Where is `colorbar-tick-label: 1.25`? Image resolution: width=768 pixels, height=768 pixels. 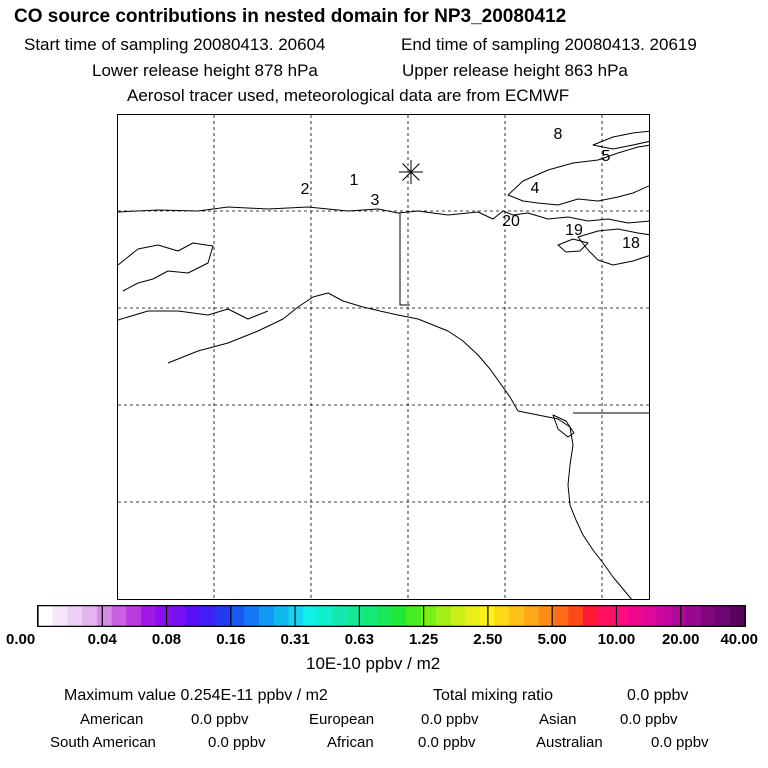 colorbar-tick-label: 1.25 is located at coordinates (424, 639).